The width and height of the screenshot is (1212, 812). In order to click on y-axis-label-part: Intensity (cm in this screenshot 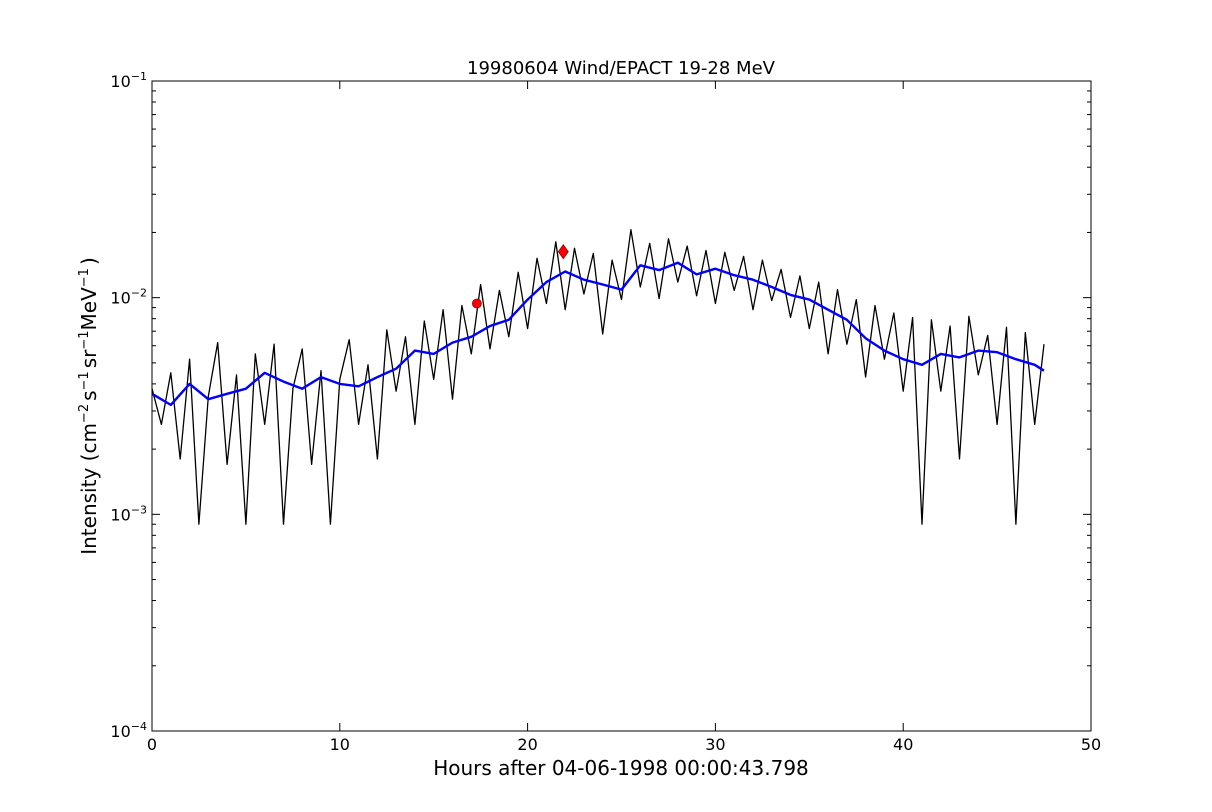, I will do `click(89, 489)`.